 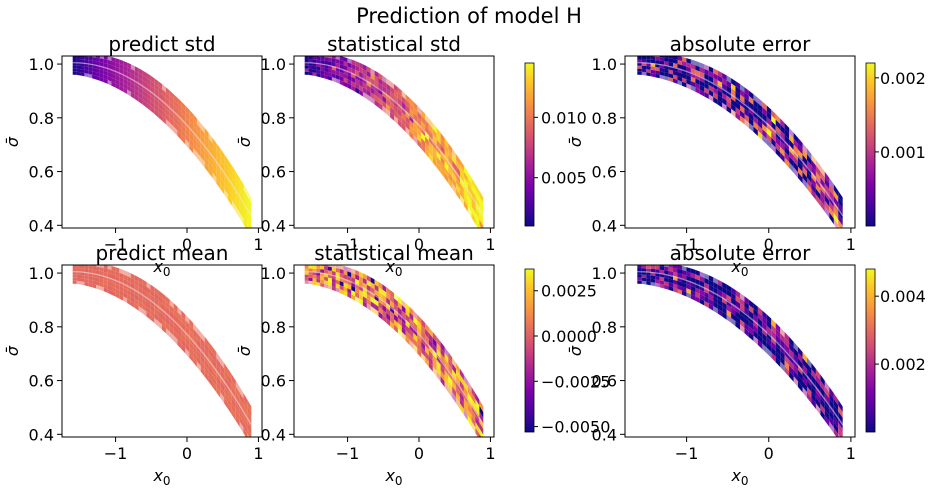 I want to click on y-axis-label: σ̄, so click(x=244, y=350).